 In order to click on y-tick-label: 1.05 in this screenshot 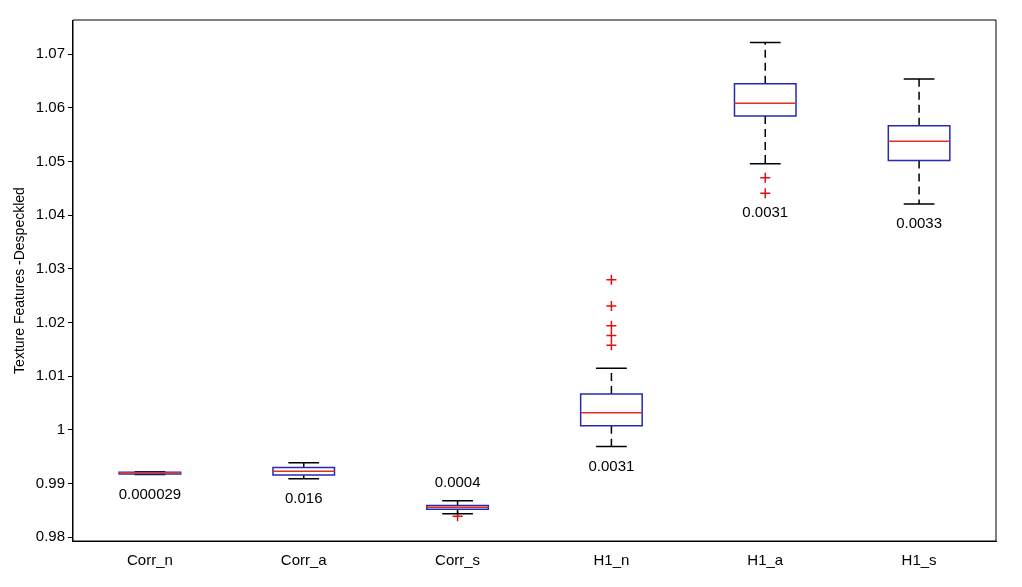, I will do `click(50, 160)`.